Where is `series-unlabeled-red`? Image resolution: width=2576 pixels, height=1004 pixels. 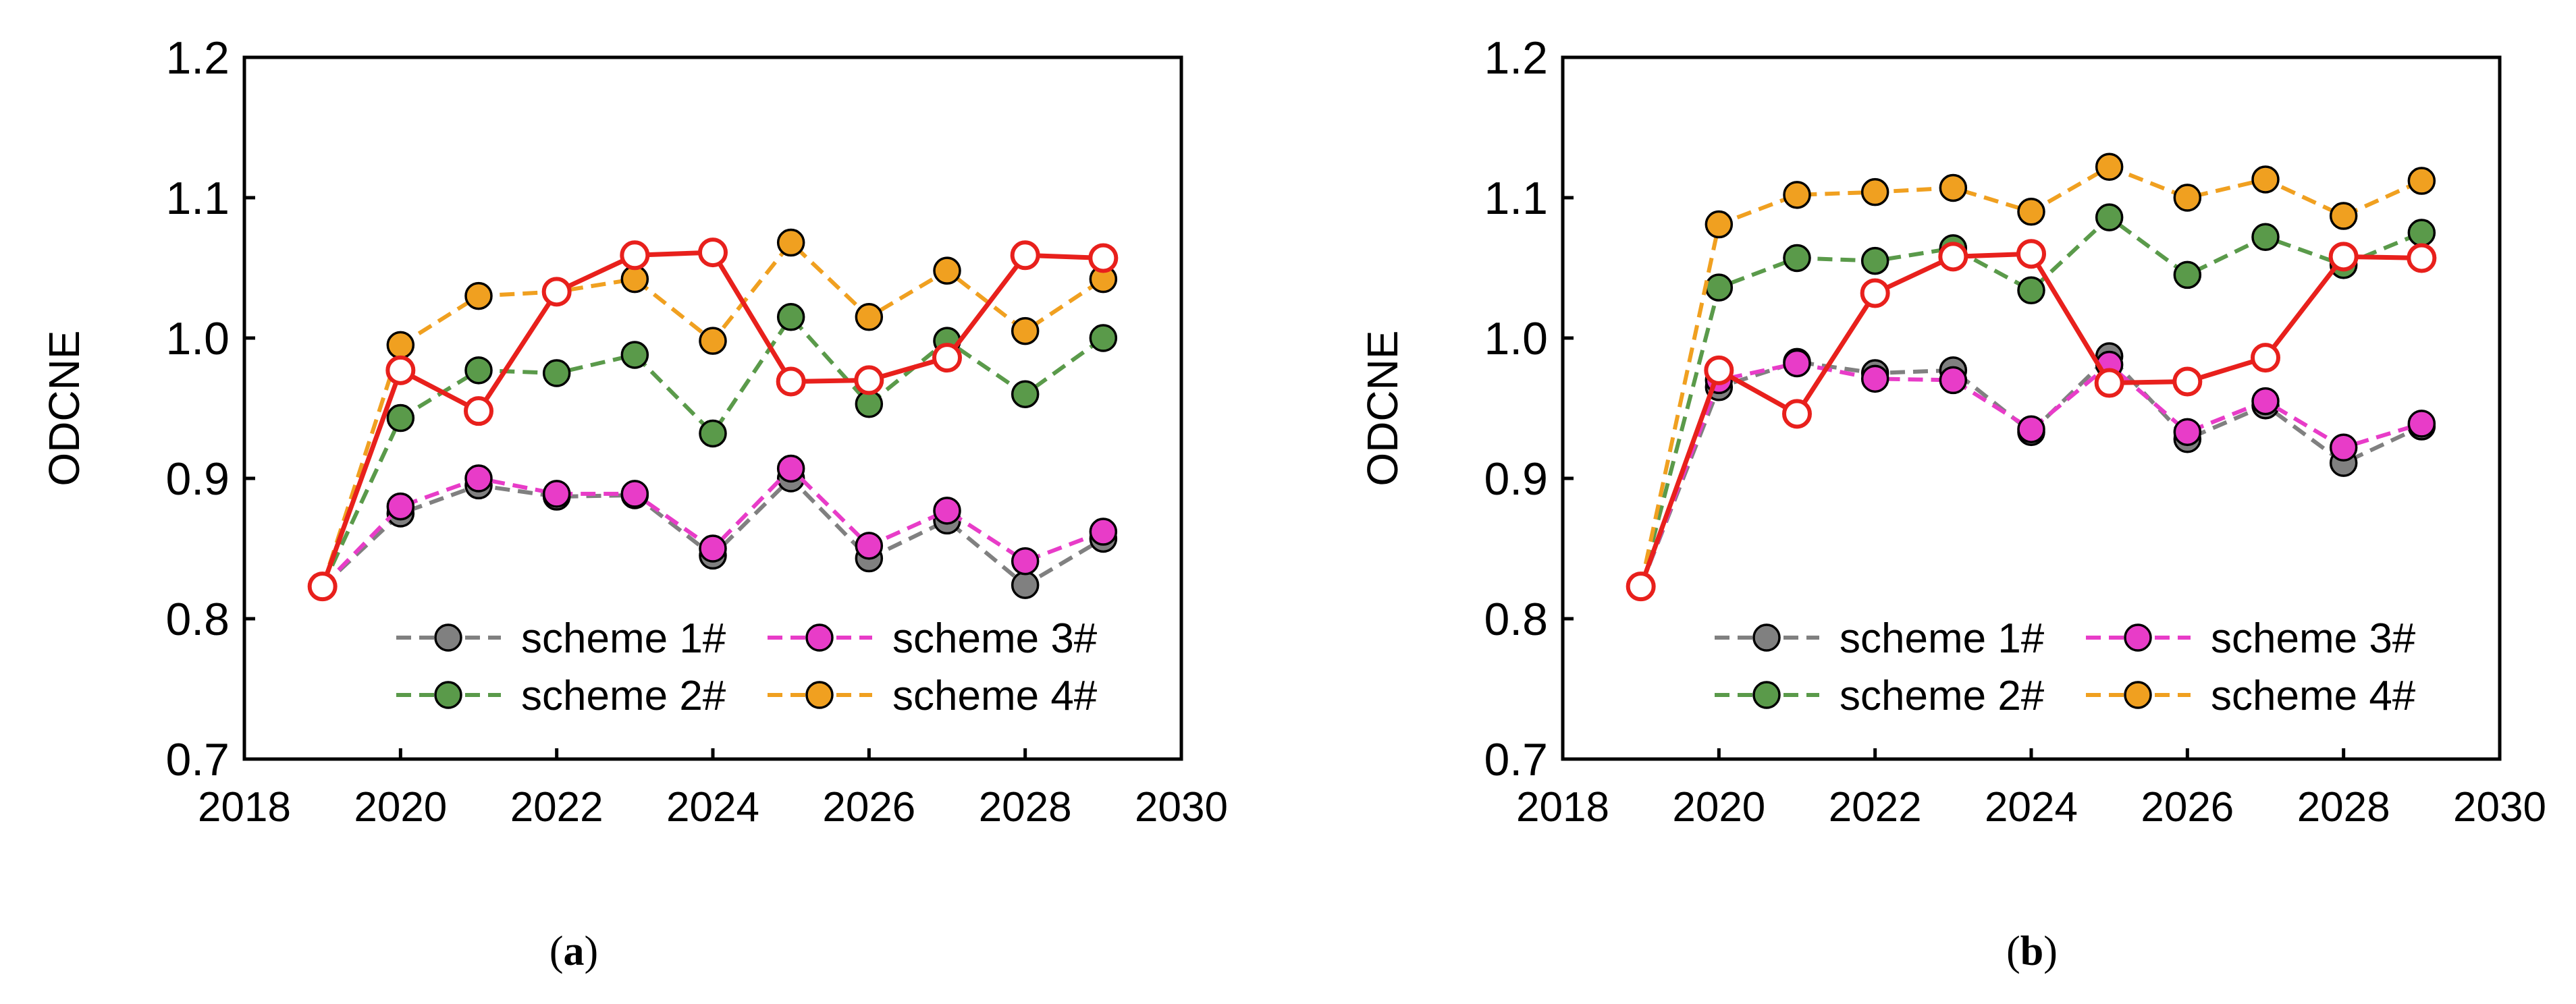
series-unlabeled-red is located at coordinates (713, 420).